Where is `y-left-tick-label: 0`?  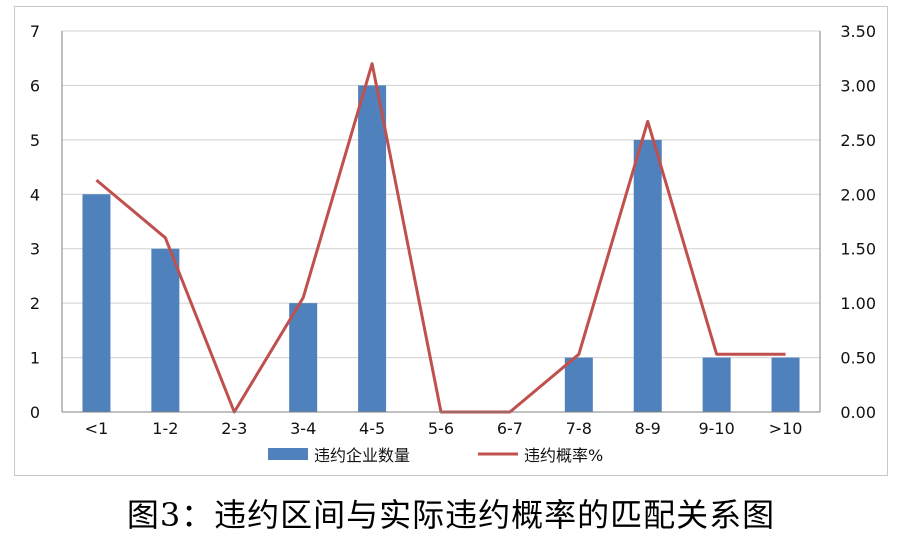 y-left-tick-label: 0 is located at coordinates (35, 412).